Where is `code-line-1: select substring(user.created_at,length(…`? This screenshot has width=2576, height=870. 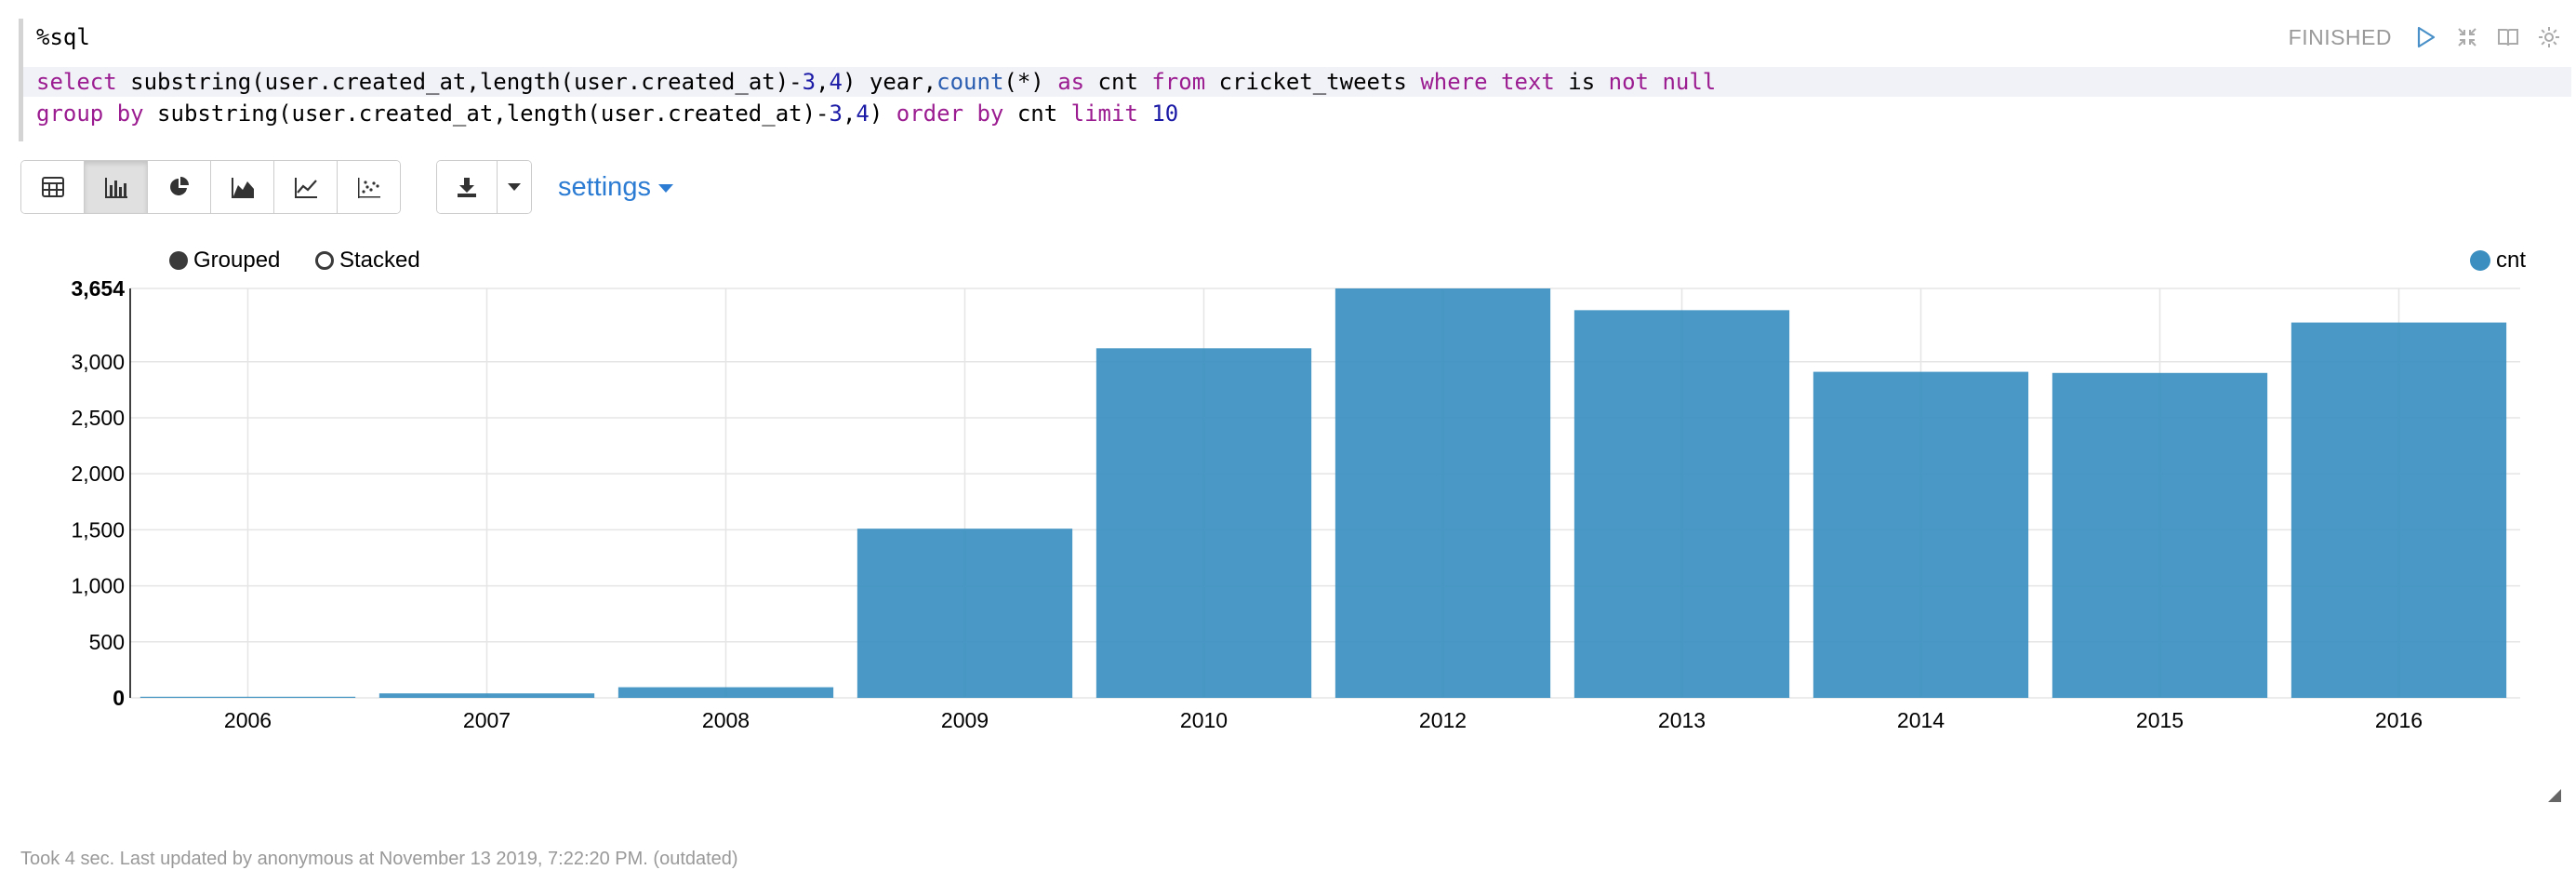
code-line-1: select substring(user.created_at,length(… is located at coordinates (876, 82).